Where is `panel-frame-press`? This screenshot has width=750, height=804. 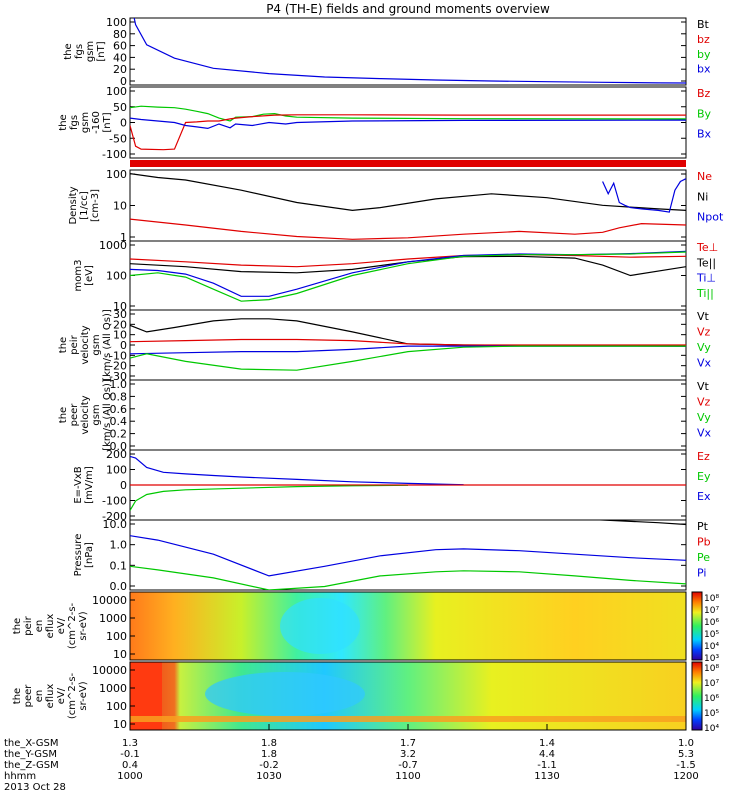
panel-frame-press is located at coordinates (408, 555).